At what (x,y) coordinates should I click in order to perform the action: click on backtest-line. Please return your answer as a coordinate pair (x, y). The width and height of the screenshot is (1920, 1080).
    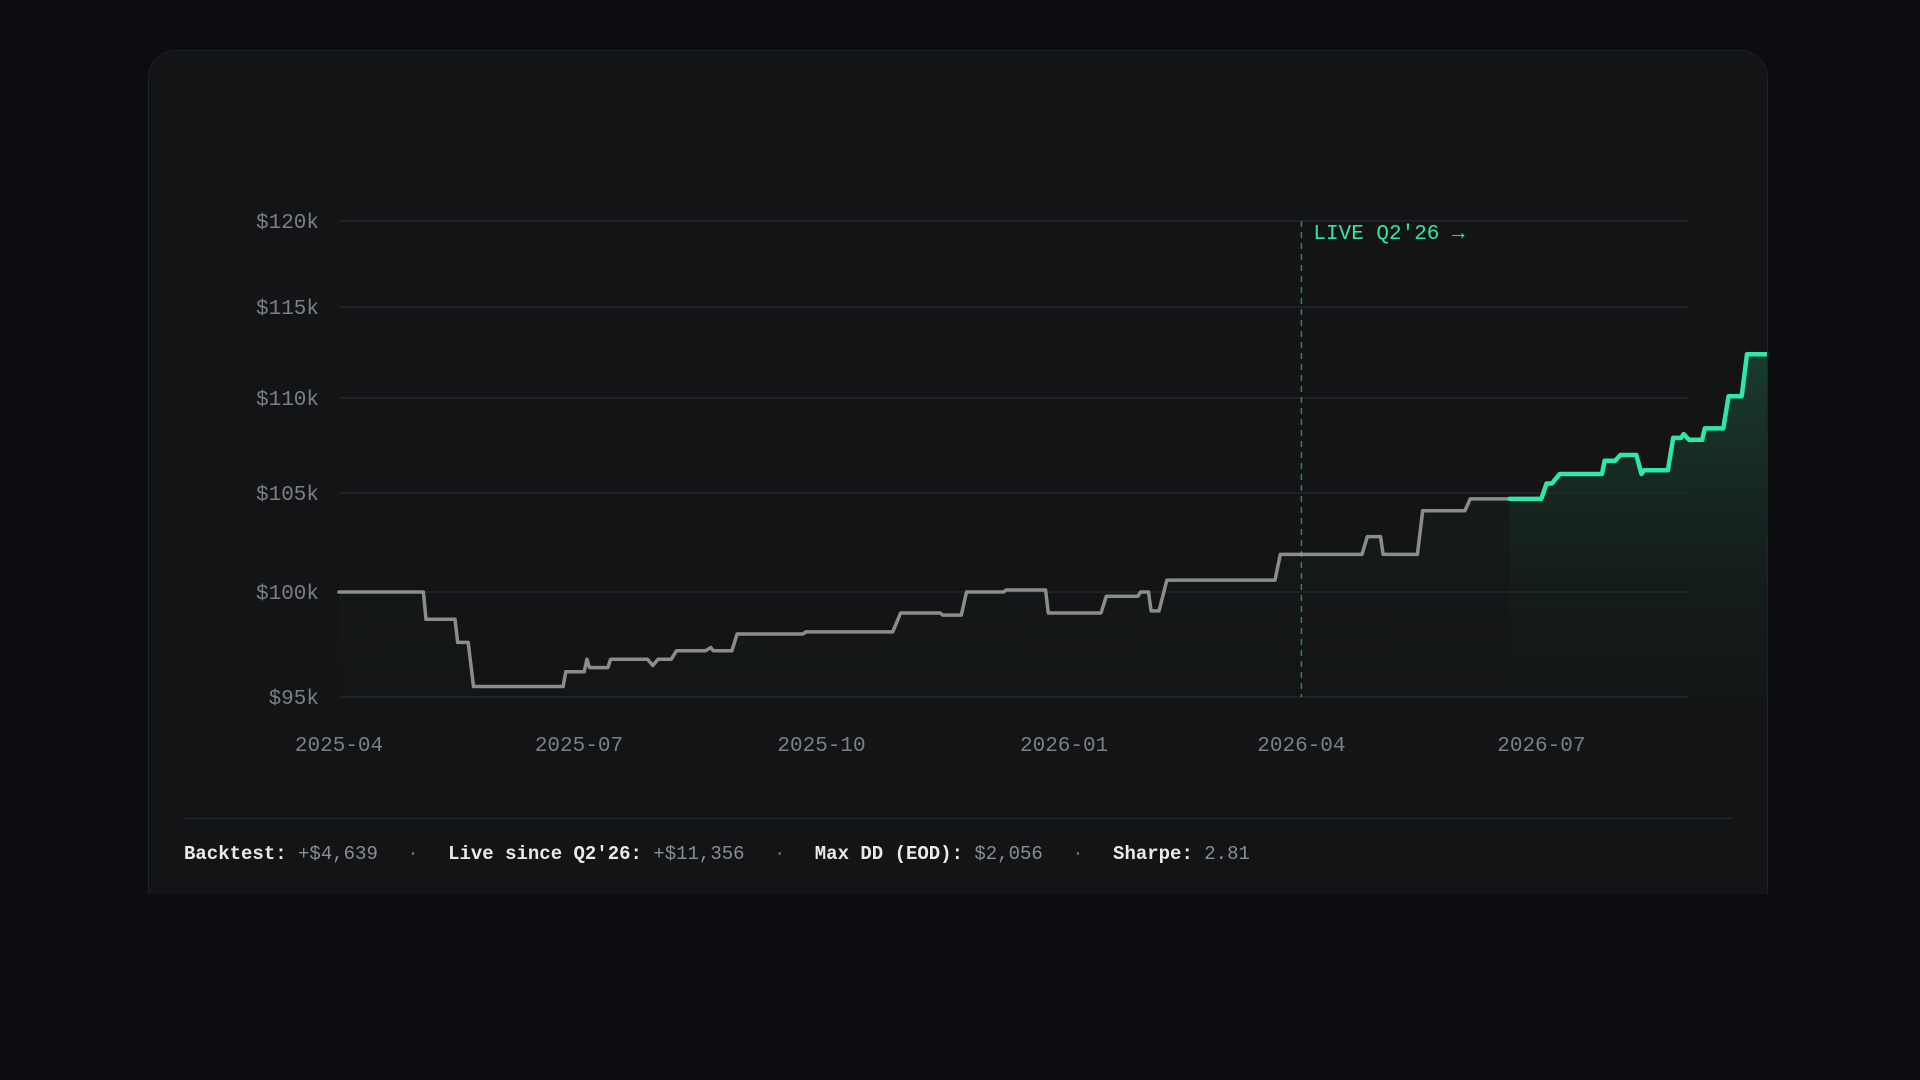
    Looking at the image, I should click on (924, 593).